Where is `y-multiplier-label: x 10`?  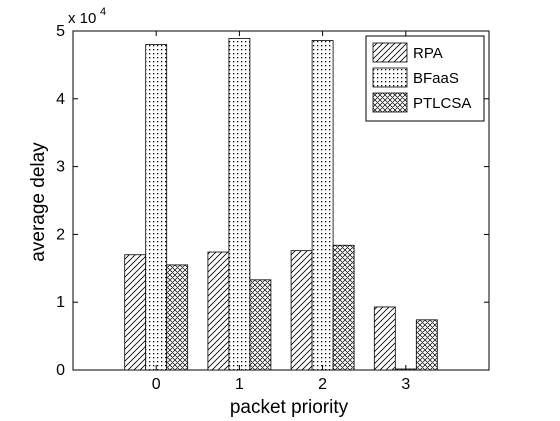
y-multiplier-label: x 10 is located at coordinates (82, 18).